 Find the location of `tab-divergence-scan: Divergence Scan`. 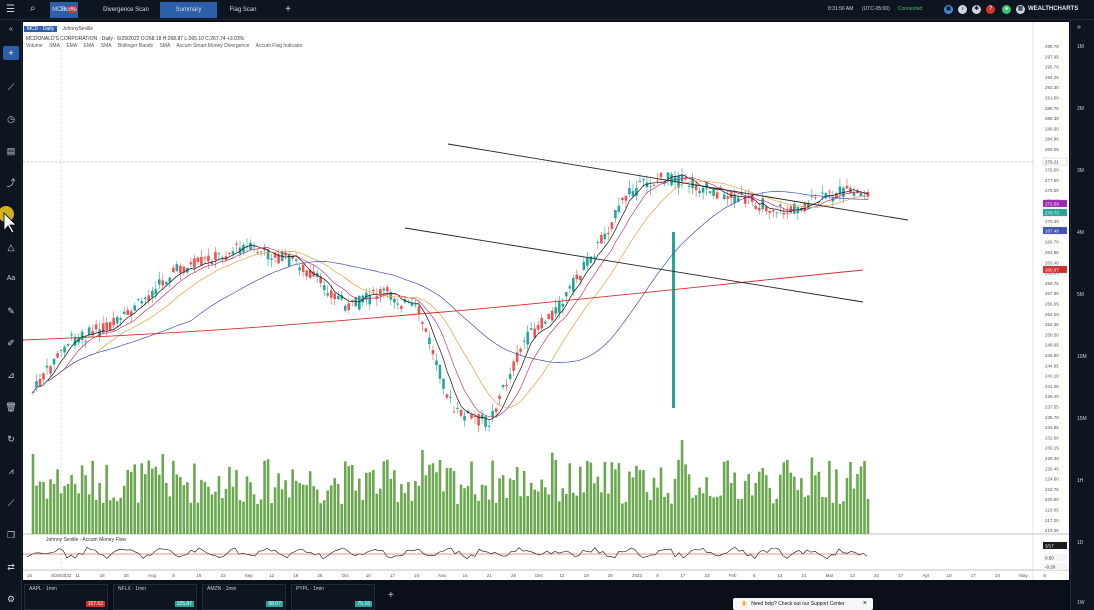

tab-divergence-scan: Divergence Scan is located at coordinates (126, 10).